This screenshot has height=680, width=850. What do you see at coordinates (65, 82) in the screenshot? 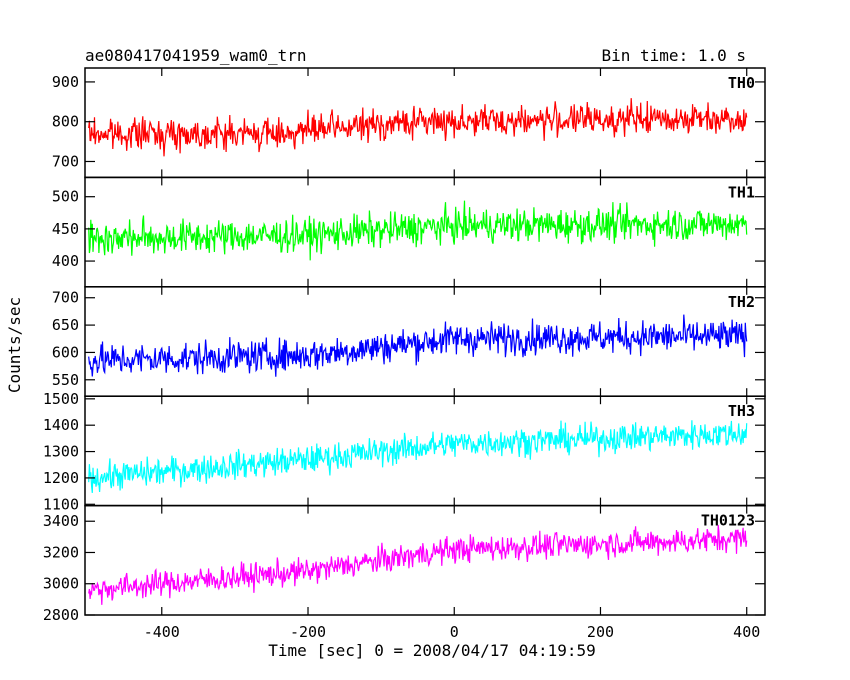
I see `y-tick-label: 900` at bounding box center [65, 82].